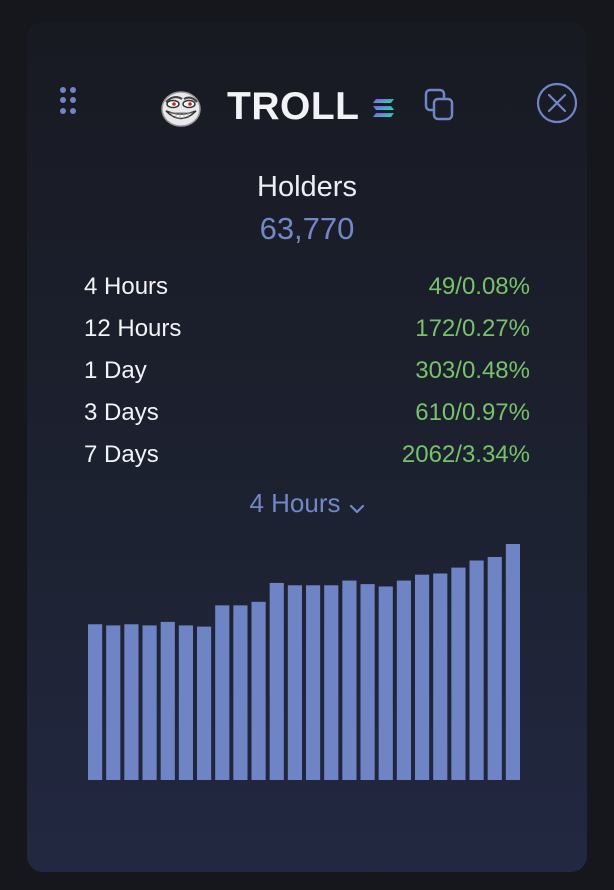 The height and width of the screenshot is (890, 614). I want to click on stat-value: 610/0.97%, so click(472, 417).